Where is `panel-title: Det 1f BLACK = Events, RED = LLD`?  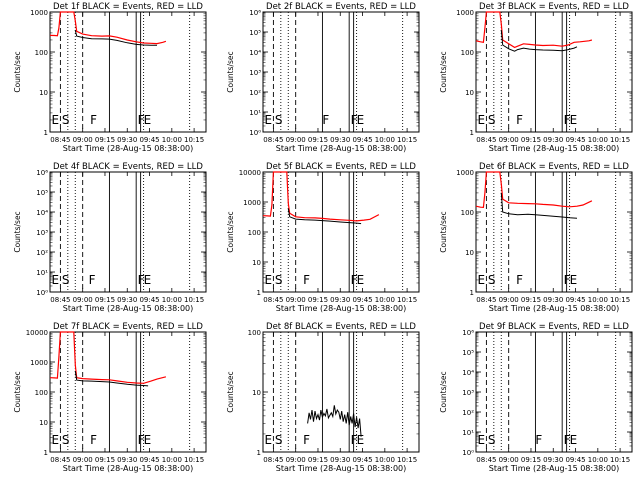 panel-title: Det 1f BLACK = Events, RED = LLD is located at coordinates (128, 7).